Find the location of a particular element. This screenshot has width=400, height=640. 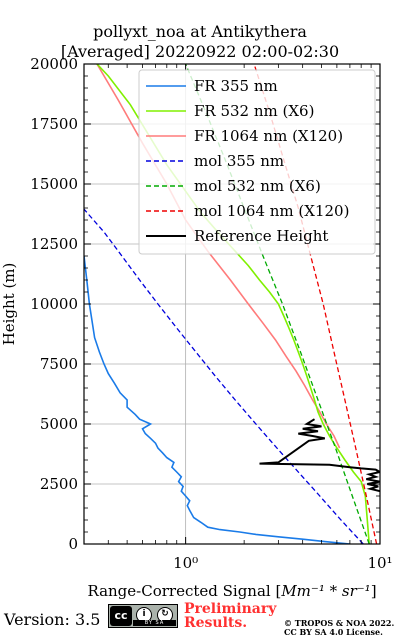

legend-label-mol1064: mol 1064 nm (X120) is located at coordinates (271, 211).